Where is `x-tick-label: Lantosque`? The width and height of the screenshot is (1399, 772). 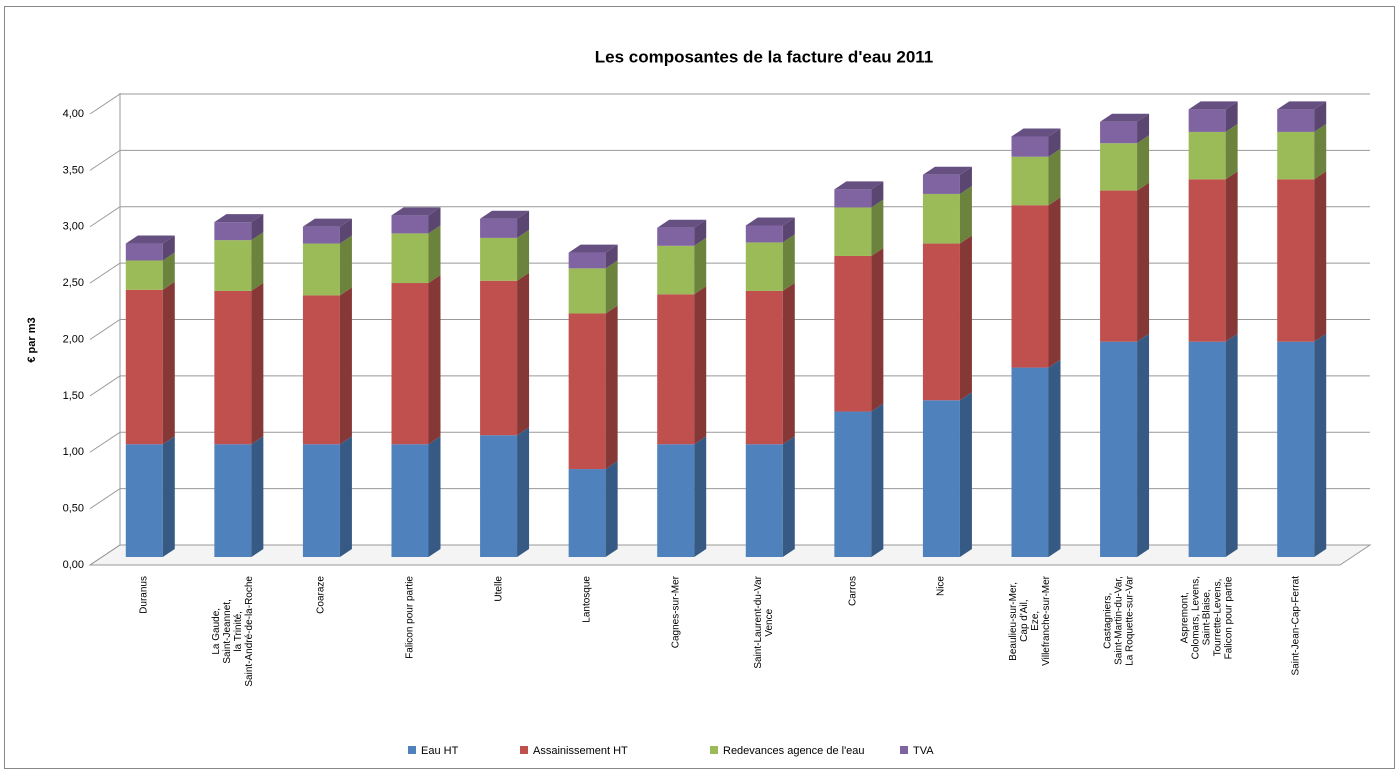 x-tick-label: Lantosque is located at coordinates (587, 599).